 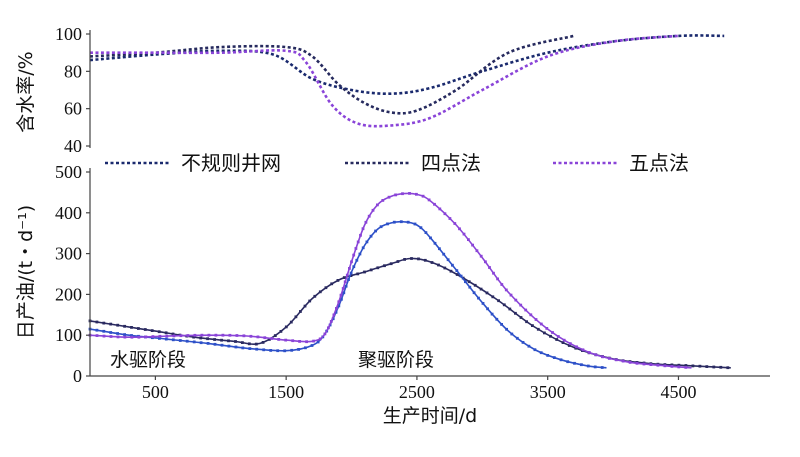 I want to click on x-axis-label: 生产时间/d, so click(x=430, y=416).